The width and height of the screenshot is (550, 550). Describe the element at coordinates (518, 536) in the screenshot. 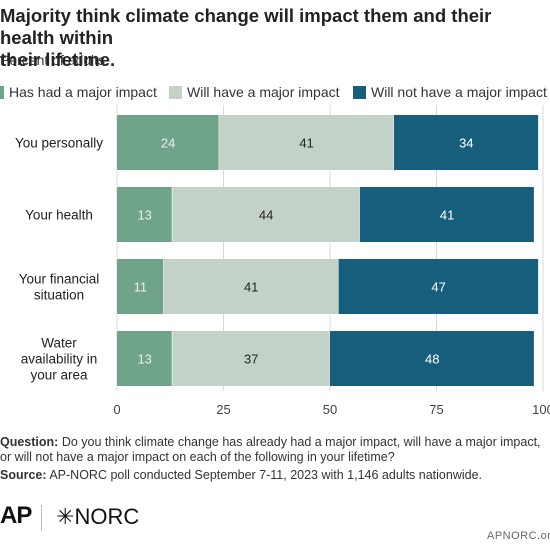

I see `site-url: APNORC.org` at that location.